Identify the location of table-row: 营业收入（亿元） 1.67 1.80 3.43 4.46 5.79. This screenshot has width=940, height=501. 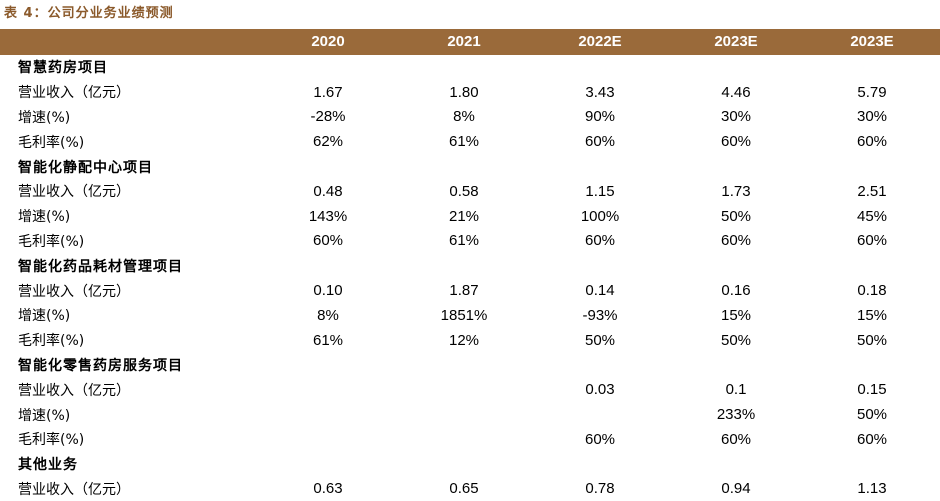
(470, 92).